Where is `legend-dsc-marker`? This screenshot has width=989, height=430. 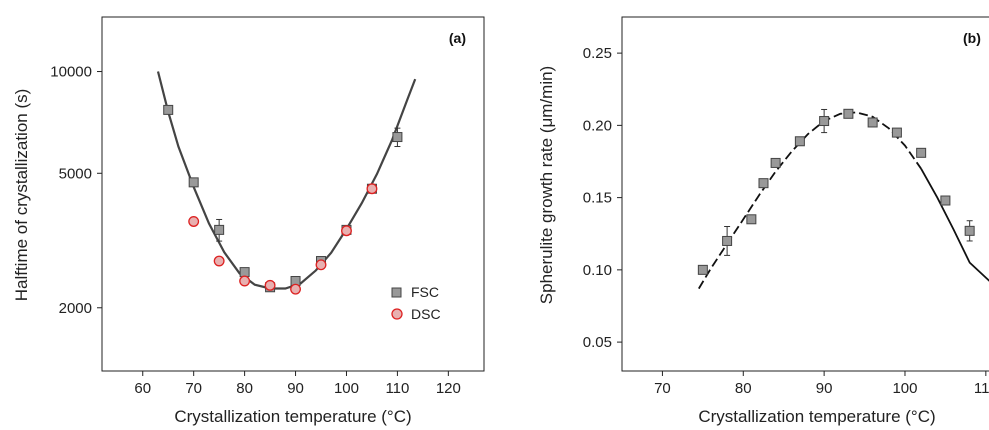
legend-dsc-marker is located at coordinates (397, 314).